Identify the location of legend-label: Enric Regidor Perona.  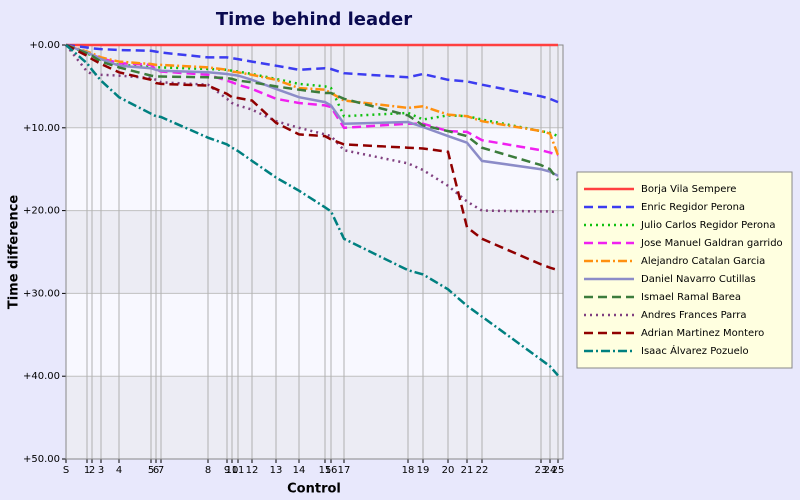
(693, 207).